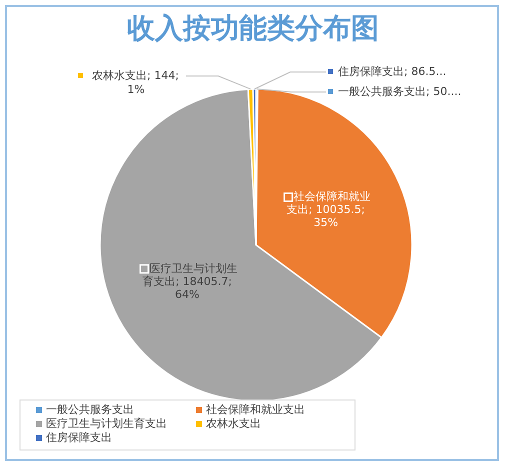 Image resolution: width=506 pixels, height=468 pixels. Describe the element at coordinates (253, 27) in the screenshot. I see `chart-title: 收入按功能类分布图` at that location.